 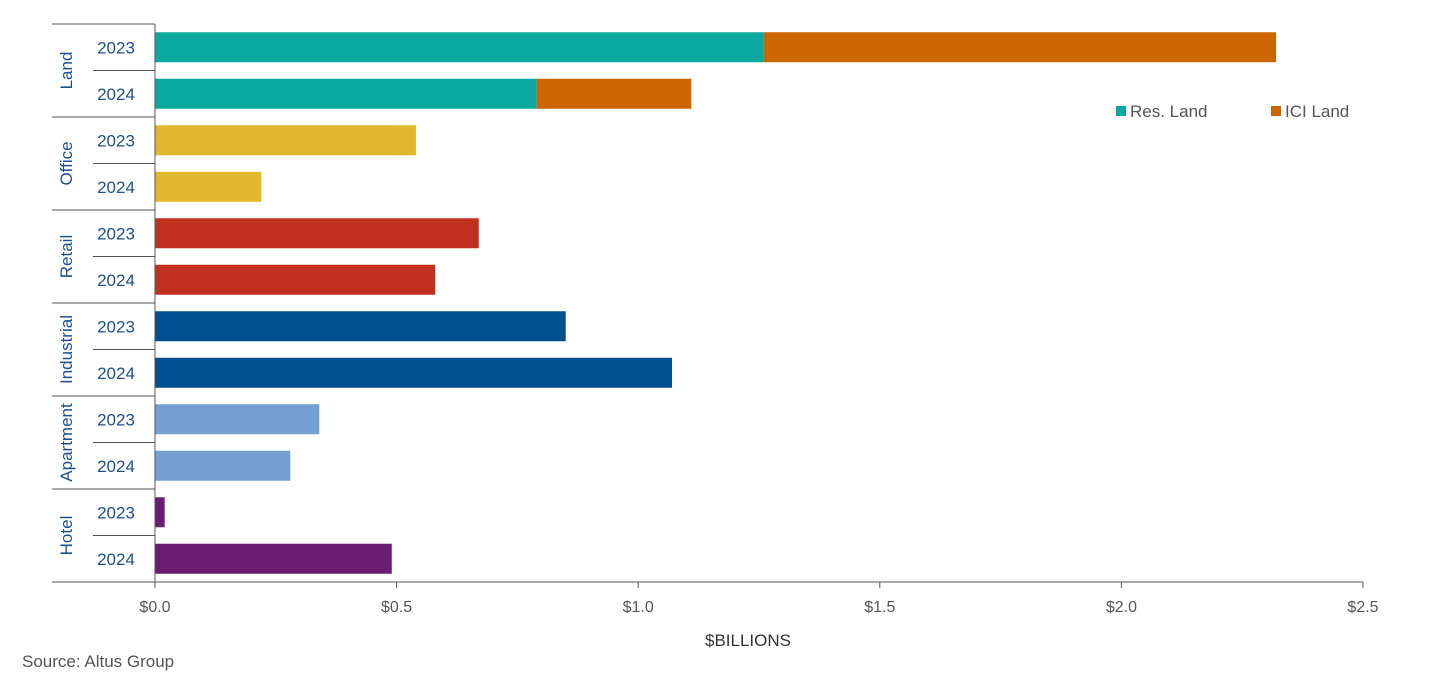 What do you see at coordinates (748, 640) in the screenshot?
I see `x-axis-label: $BILLIONS` at bounding box center [748, 640].